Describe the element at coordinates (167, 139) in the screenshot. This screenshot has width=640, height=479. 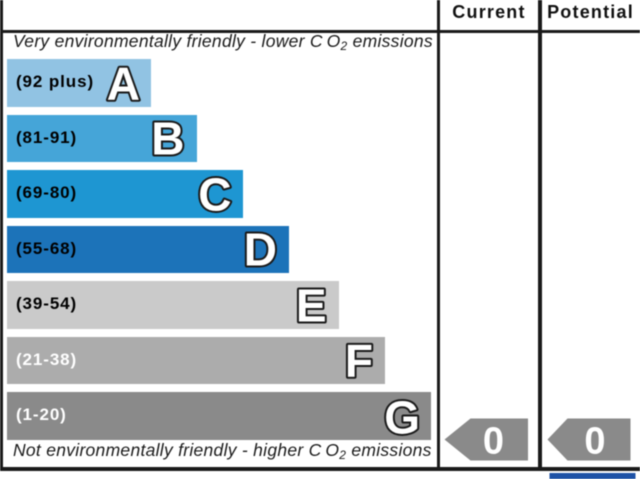
I see `svg-text: B` at that location.